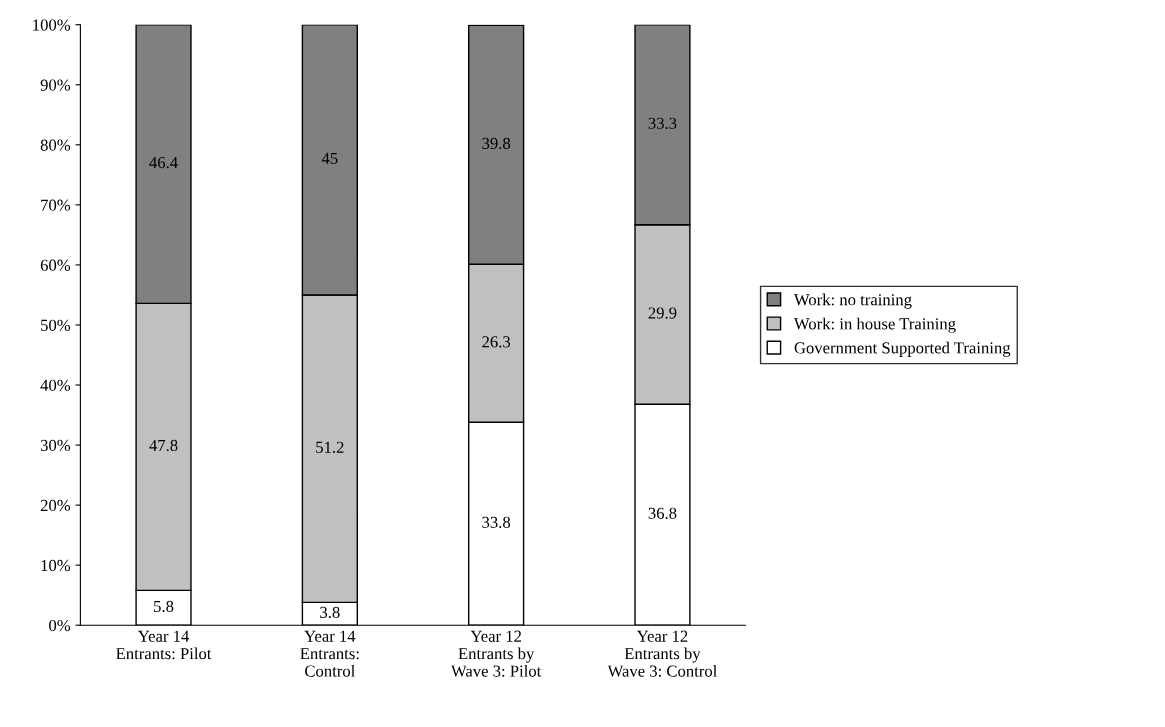 The image size is (1165, 727). Describe the element at coordinates (874, 325) in the screenshot. I see `legend-label: Work: in house Training` at that location.